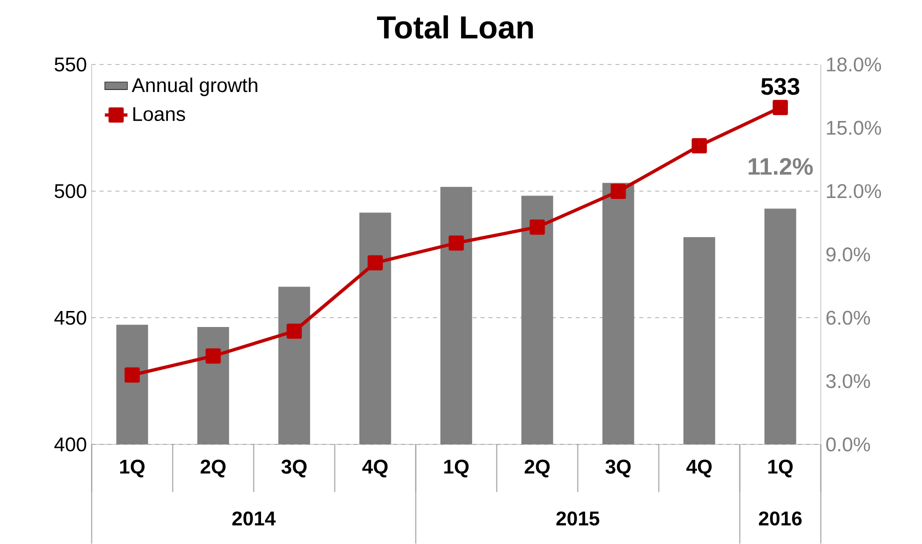 This screenshot has height=544, width=922. Describe the element at coordinates (780, 519) in the screenshot. I see `text: 2016` at that location.